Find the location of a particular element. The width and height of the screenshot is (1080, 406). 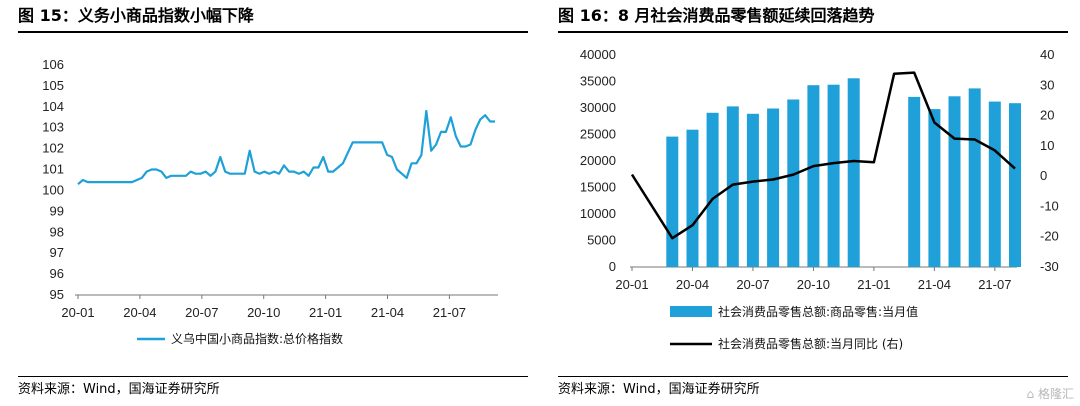

y-tick-label: 102 is located at coordinates (53, 148).